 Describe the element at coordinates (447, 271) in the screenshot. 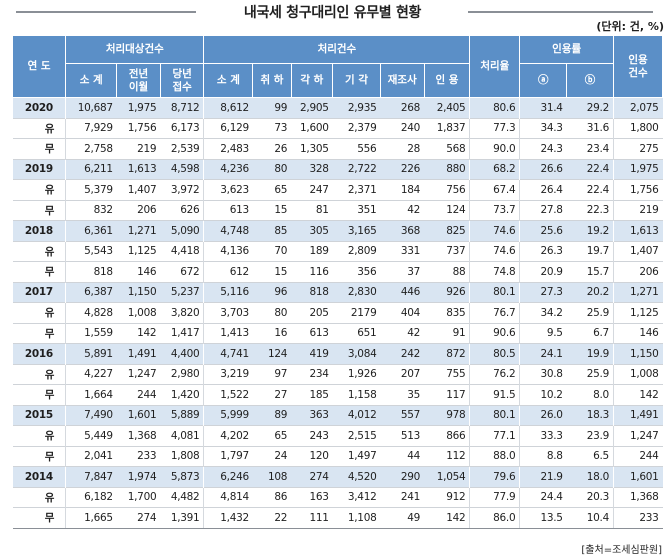

I see `table-cell: 88` at that location.